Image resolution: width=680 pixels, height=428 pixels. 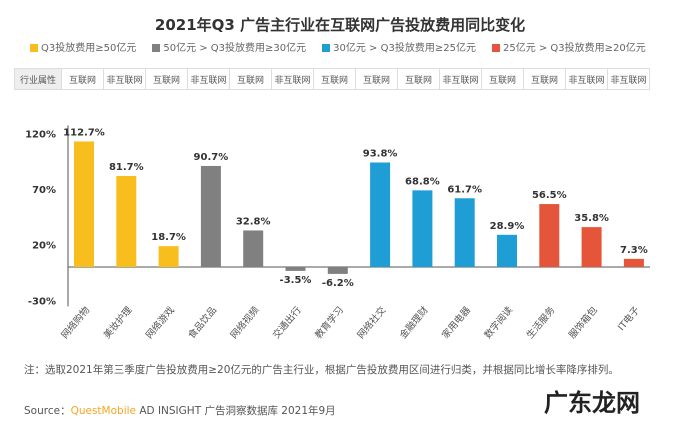 I want to click on category-label: 网络社交, so click(x=372, y=322).